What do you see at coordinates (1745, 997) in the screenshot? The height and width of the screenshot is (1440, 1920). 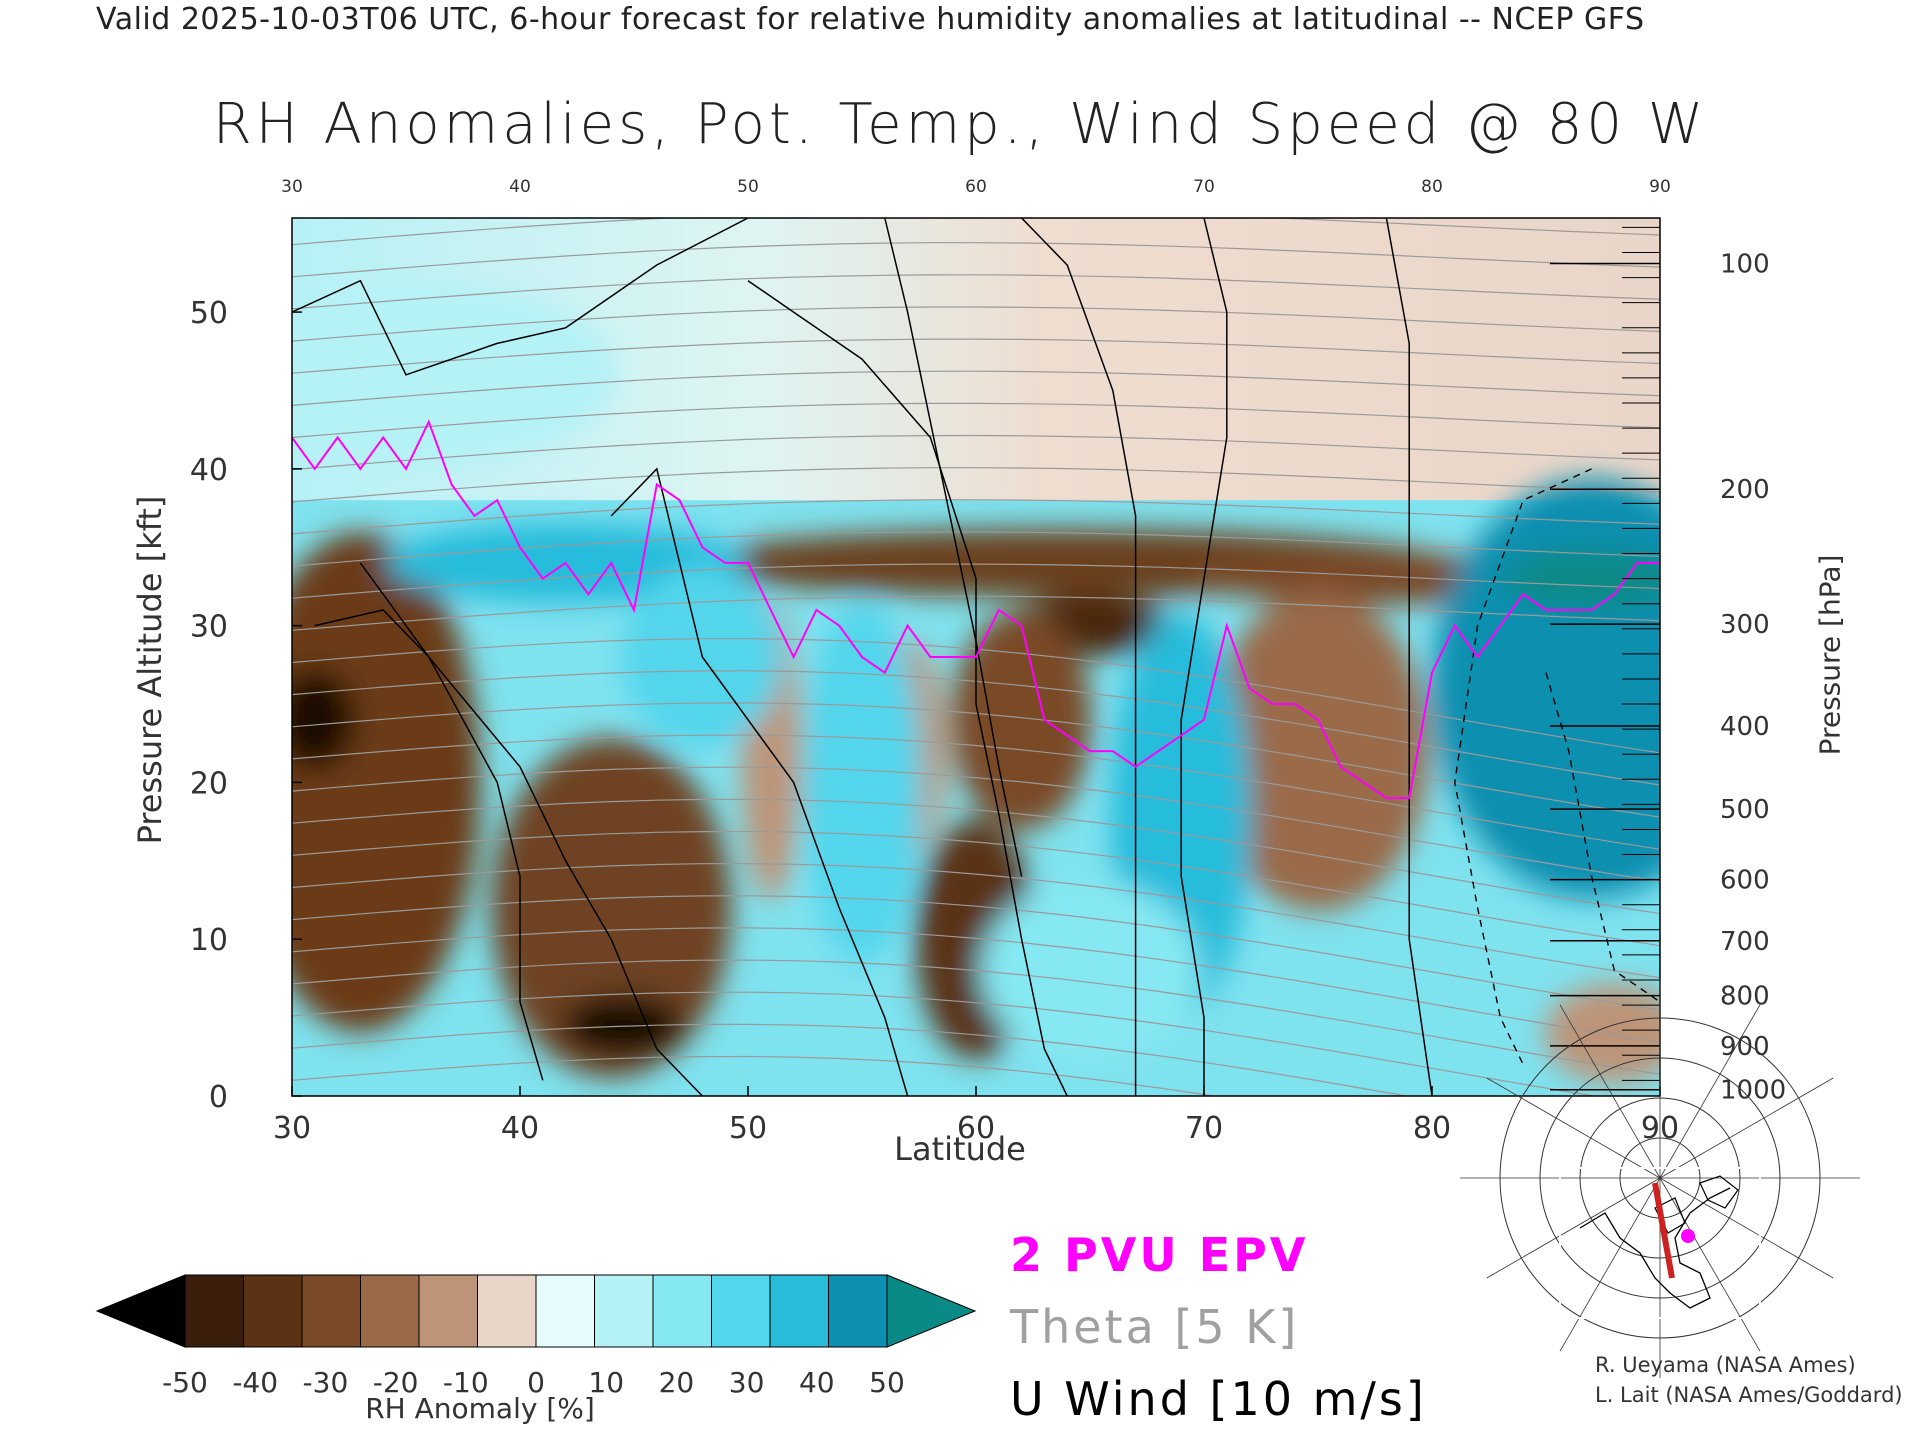 I see `pressure-tick-label: 800` at bounding box center [1745, 997].